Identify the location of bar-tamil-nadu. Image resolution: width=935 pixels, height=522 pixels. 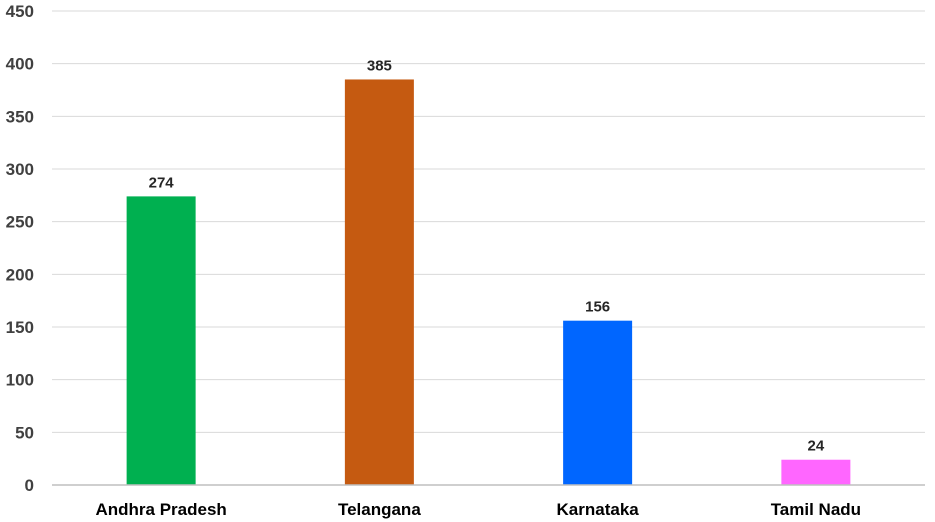
(816, 472).